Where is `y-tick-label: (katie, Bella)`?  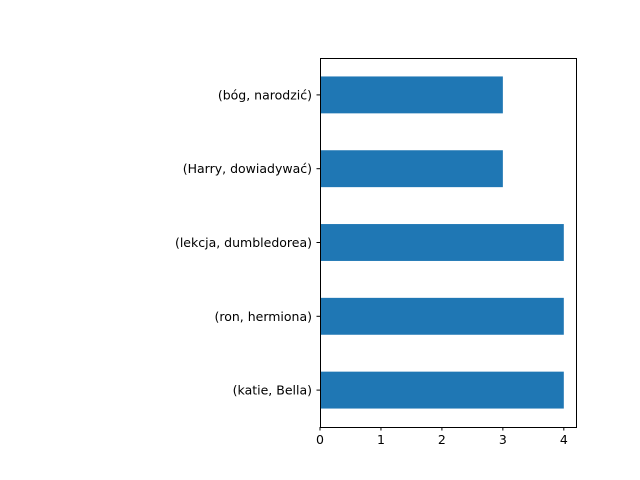
y-tick-label: (katie, Bella) is located at coordinates (272, 390).